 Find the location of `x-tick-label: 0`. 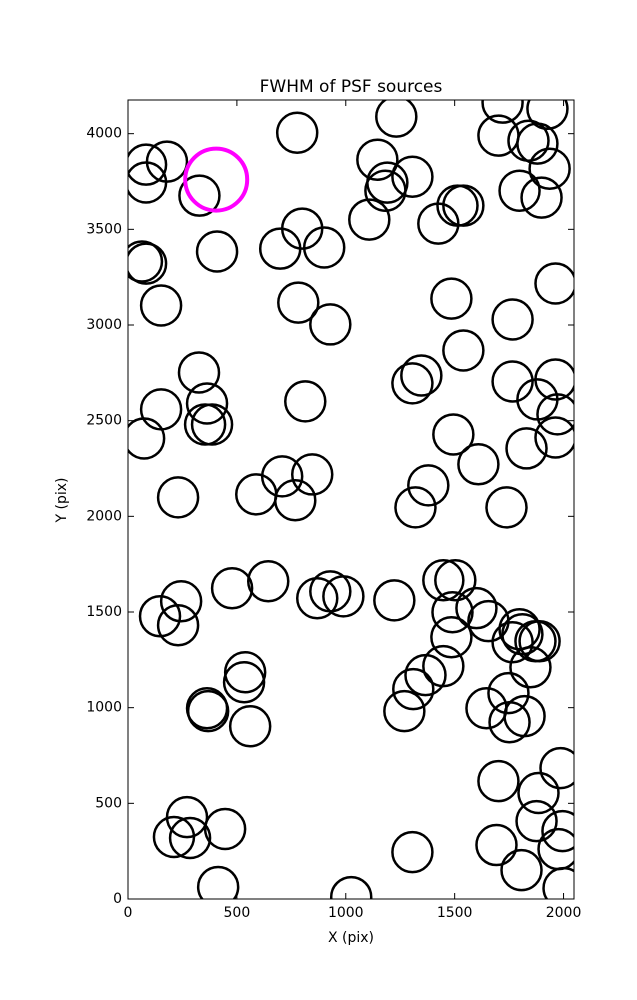

x-tick-label: 0 is located at coordinates (128, 913).